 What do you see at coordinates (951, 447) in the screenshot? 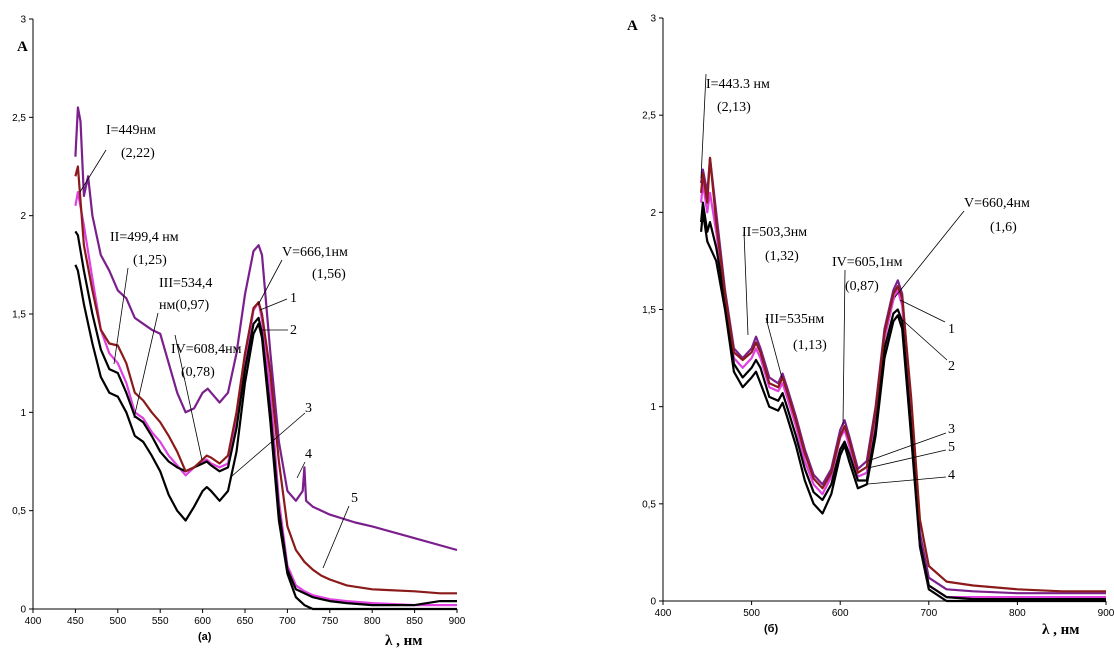
I see `curve-label: 5` at bounding box center [951, 447].